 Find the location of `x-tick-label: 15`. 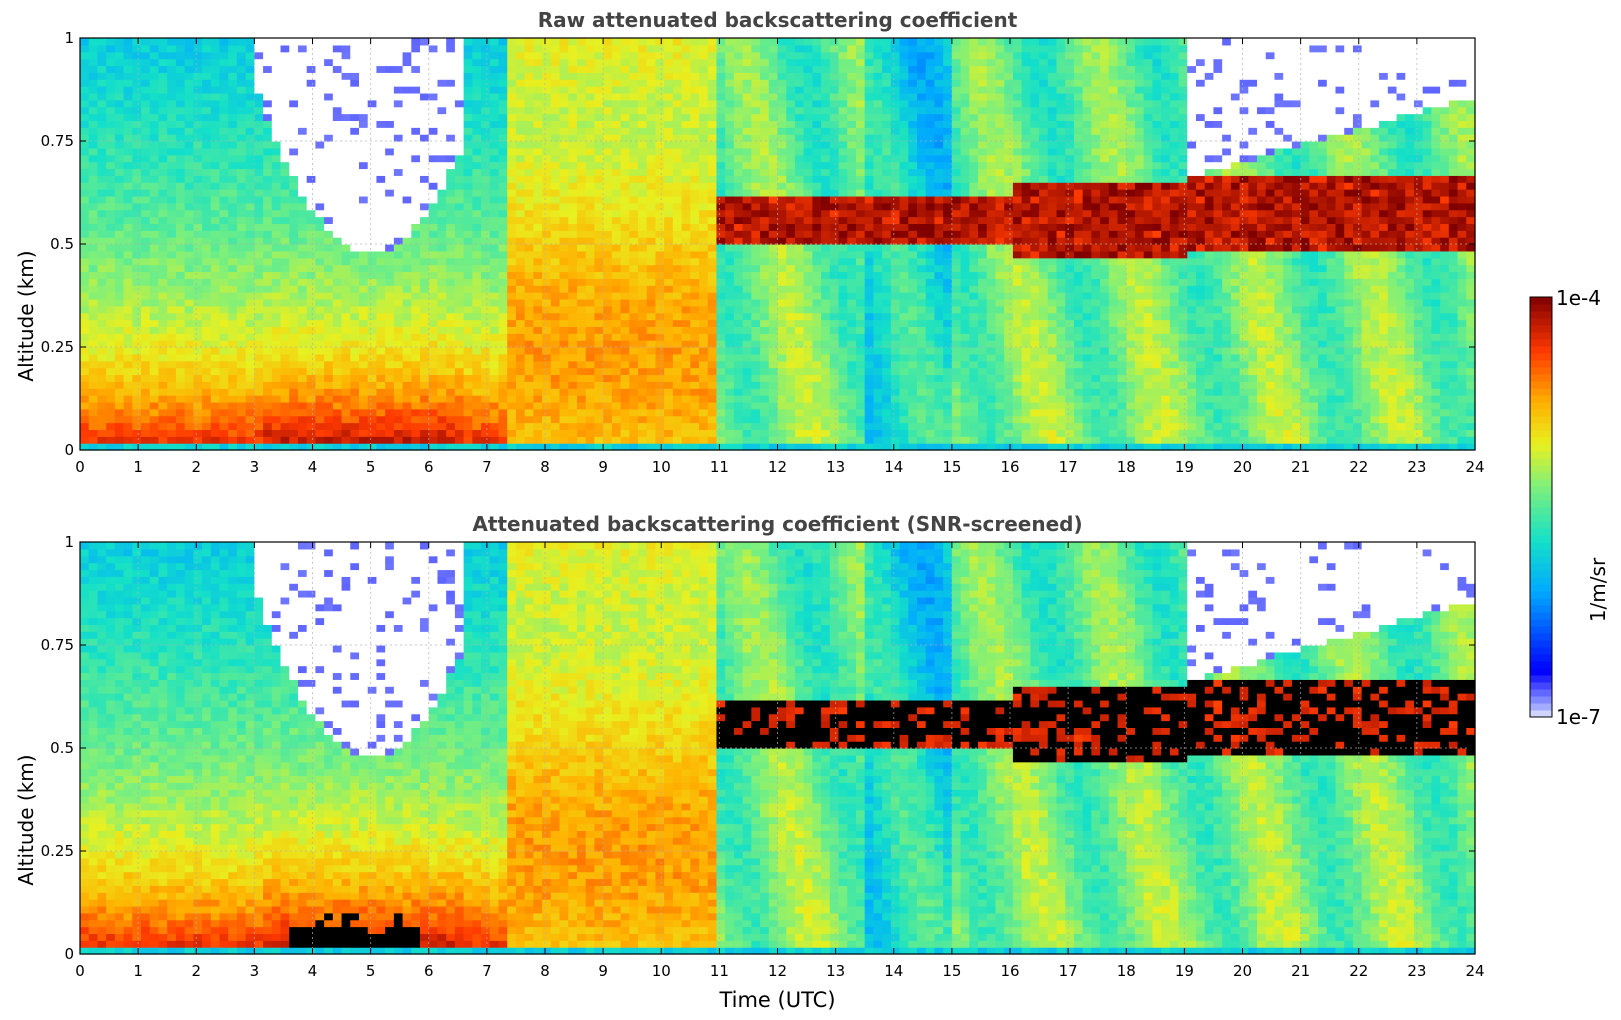

x-tick-label: 15 is located at coordinates (951, 971).